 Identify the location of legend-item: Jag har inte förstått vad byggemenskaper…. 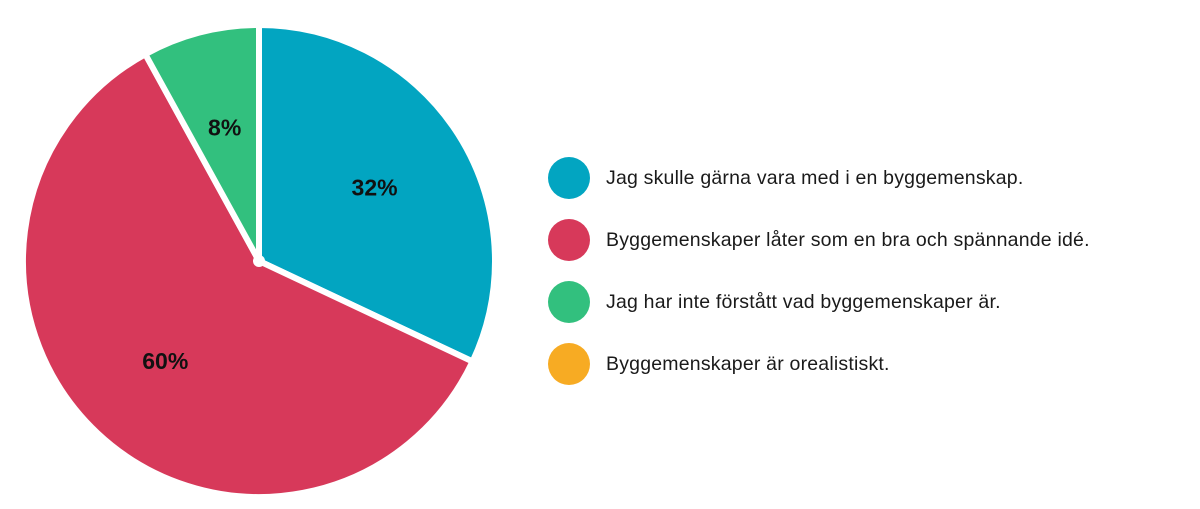
(868, 302).